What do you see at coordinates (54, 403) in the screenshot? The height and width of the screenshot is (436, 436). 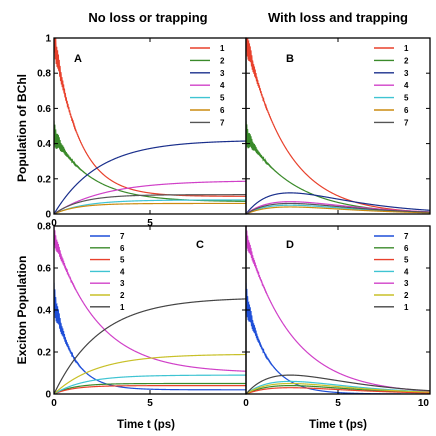 I see `x-tick-label-C: 0` at bounding box center [54, 403].